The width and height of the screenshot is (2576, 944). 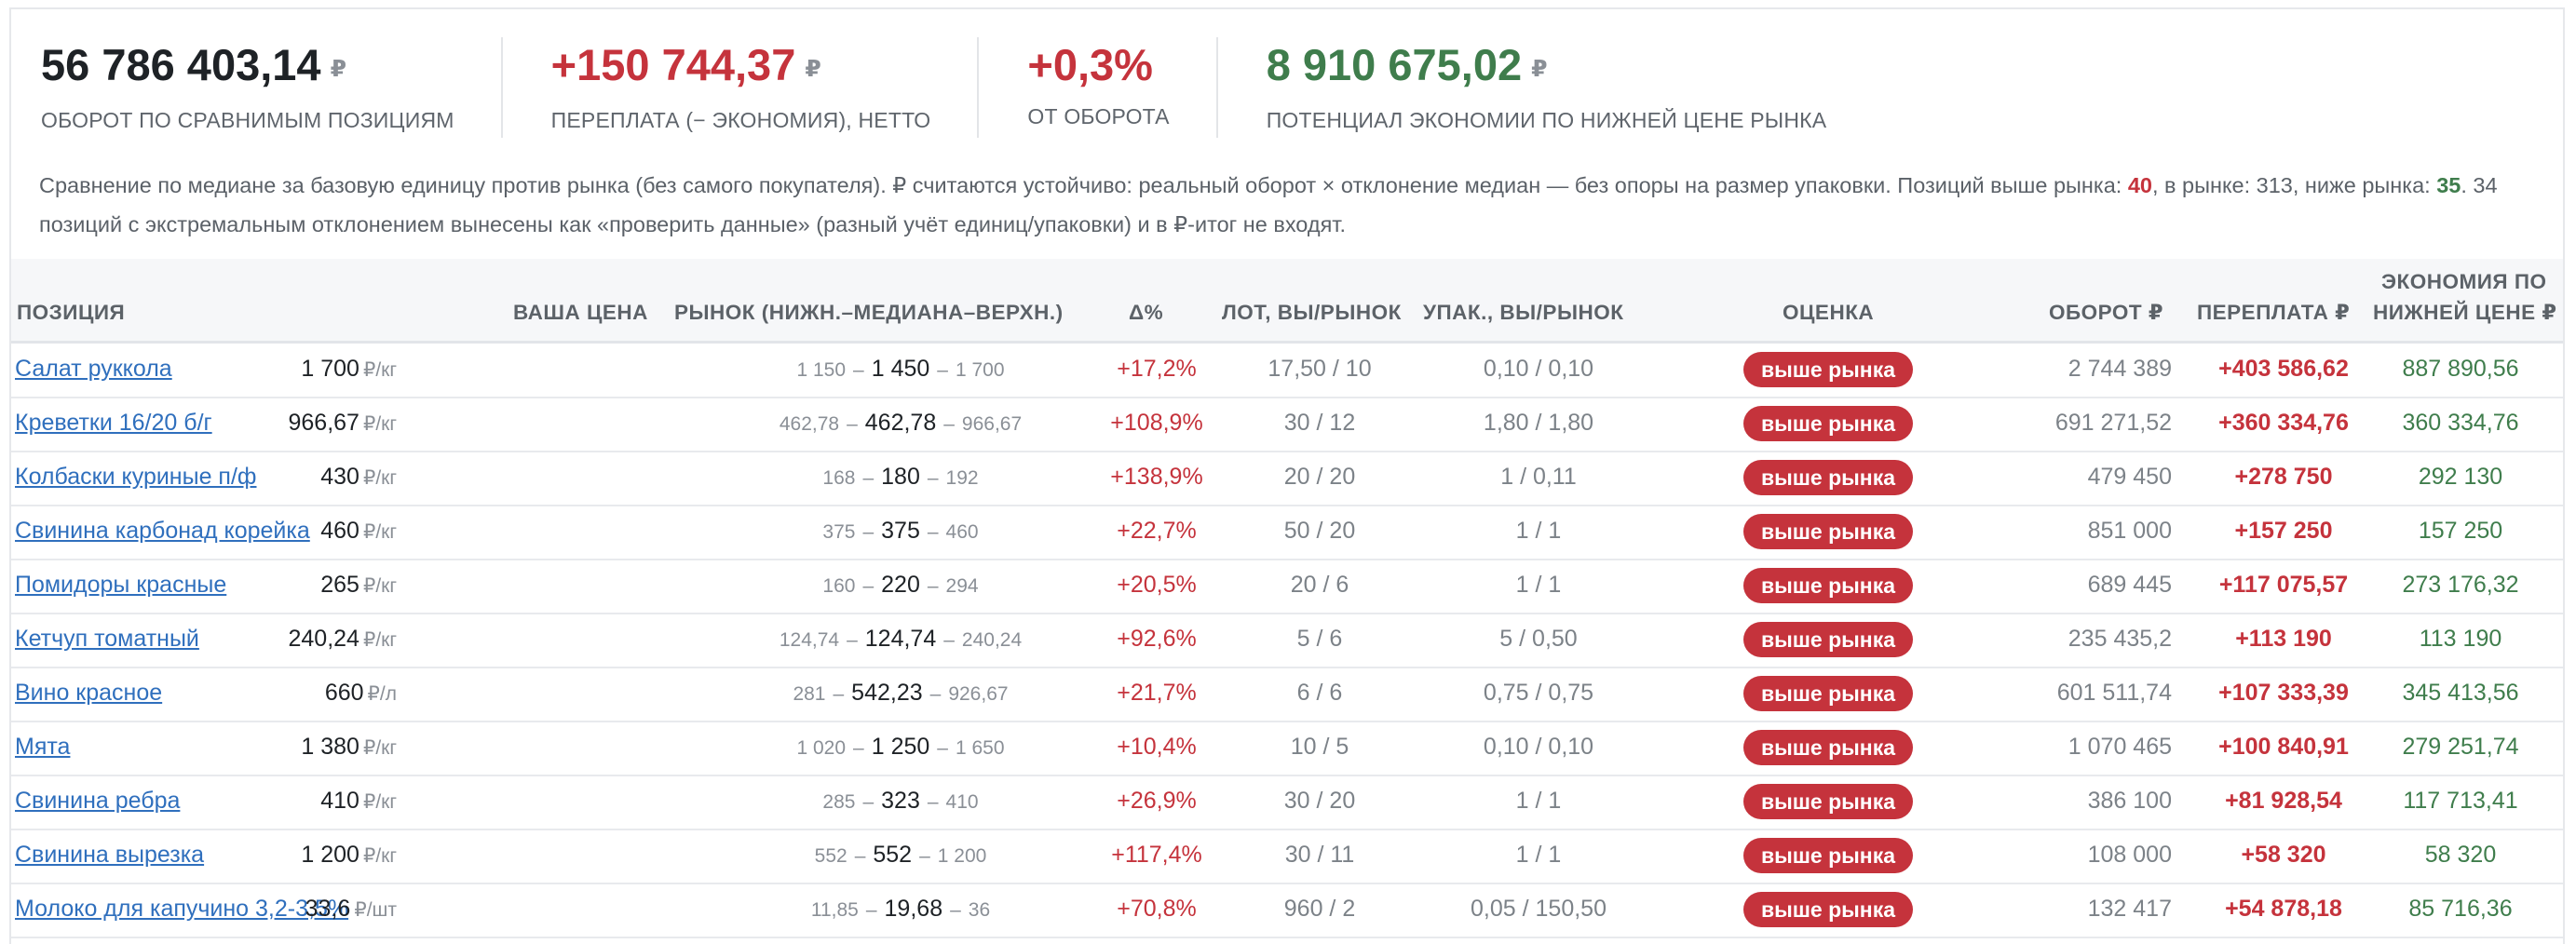 What do you see at coordinates (1098, 116) in the screenshot?
I see `kpi-label: ОТ ОБОРОТА` at bounding box center [1098, 116].